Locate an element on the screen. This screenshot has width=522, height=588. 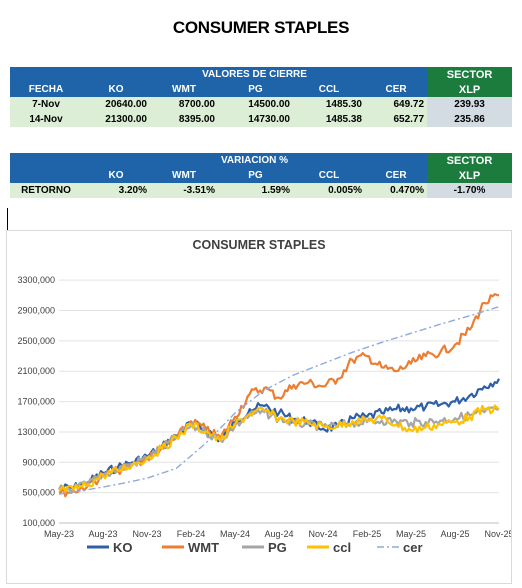
x-tick-label: Nov-25 is located at coordinates (497, 534).